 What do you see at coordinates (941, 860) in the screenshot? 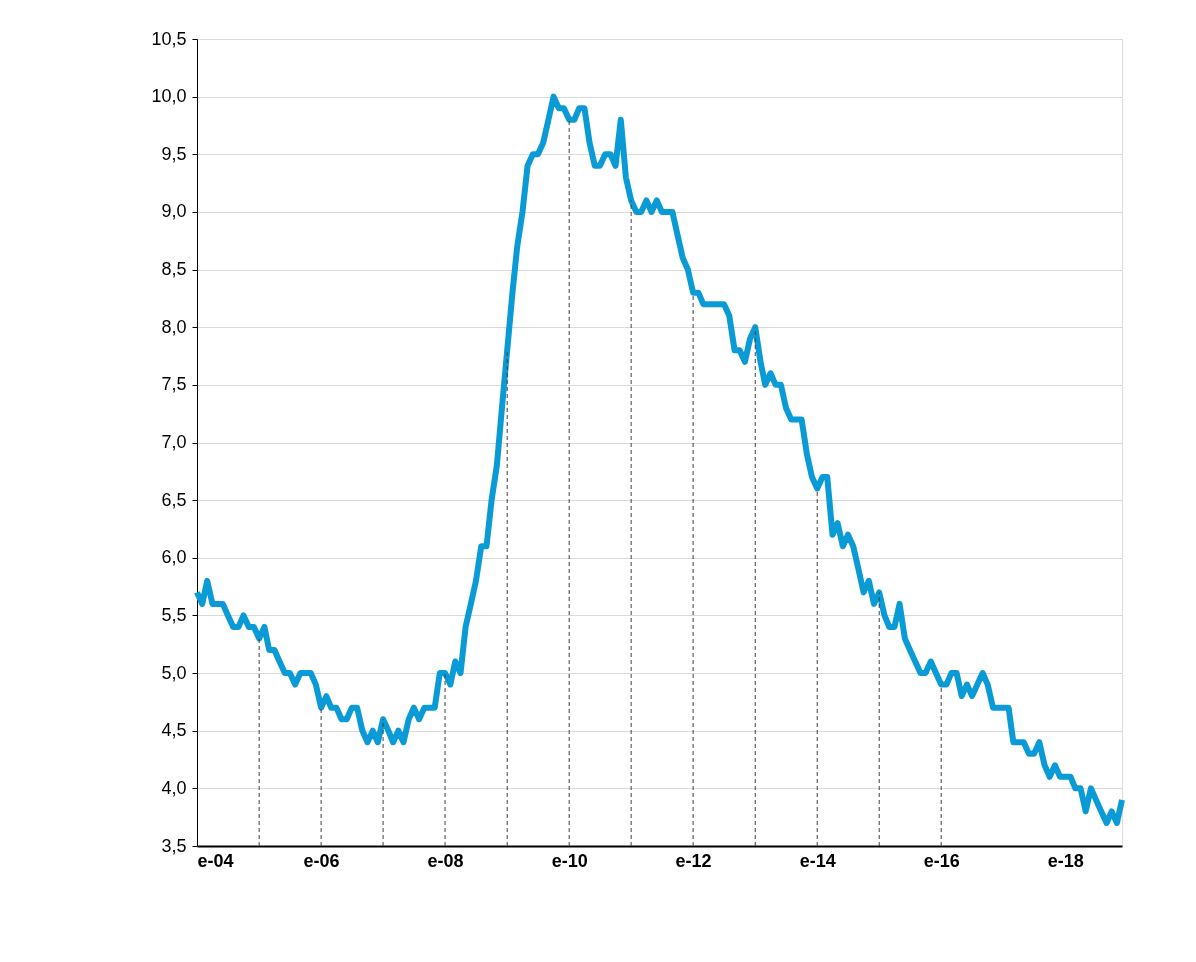
I see `x-tick-label: e-16` at bounding box center [941, 860].